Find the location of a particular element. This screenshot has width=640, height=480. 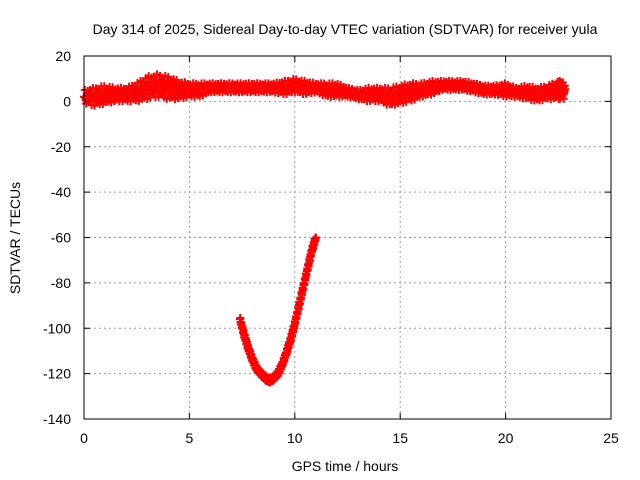

x-tick-label: 10 is located at coordinates (295, 438).